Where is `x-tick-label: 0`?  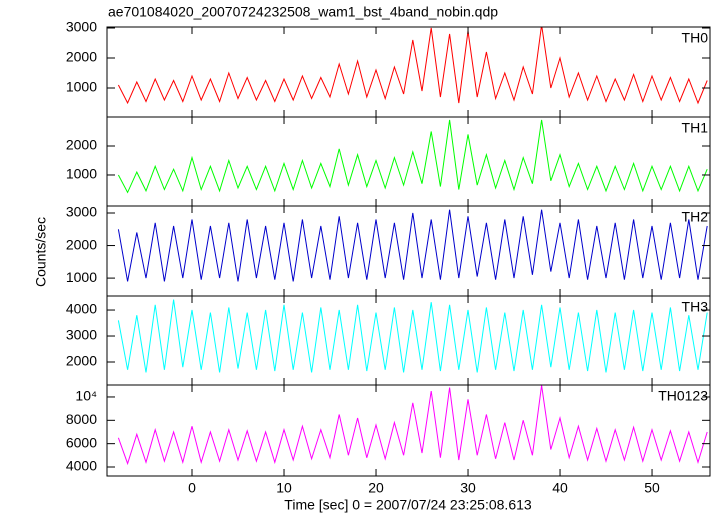
x-tick-label: 0 is located at coordinates (192, 488).